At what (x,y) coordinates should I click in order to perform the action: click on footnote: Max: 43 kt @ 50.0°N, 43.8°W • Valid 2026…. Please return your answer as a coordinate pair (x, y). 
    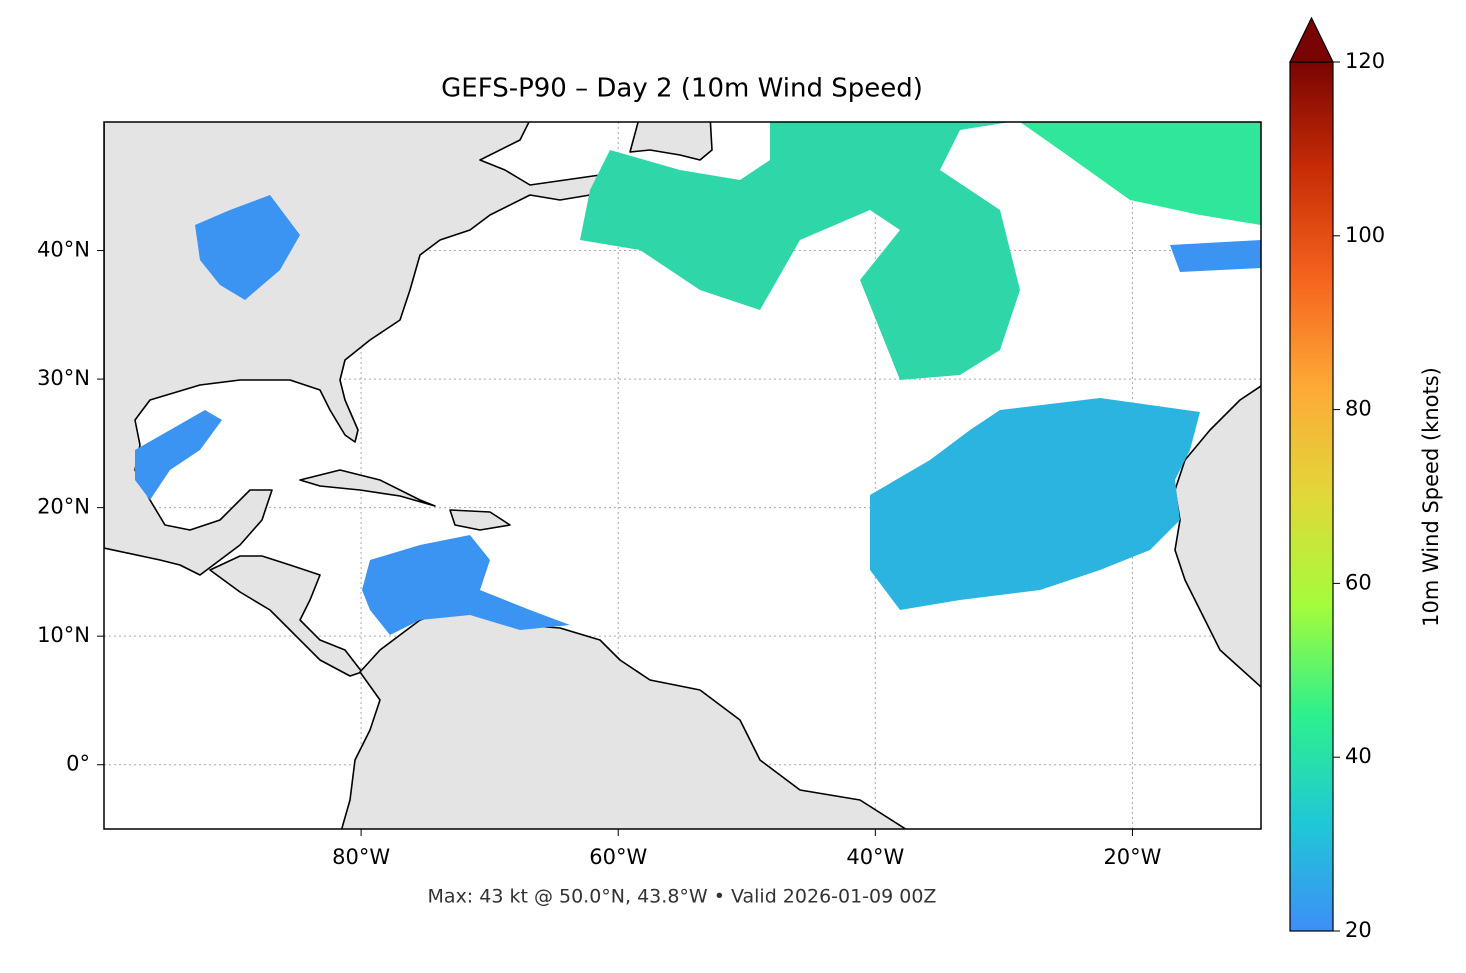
    Looking at the image, I should click on (682, 897).